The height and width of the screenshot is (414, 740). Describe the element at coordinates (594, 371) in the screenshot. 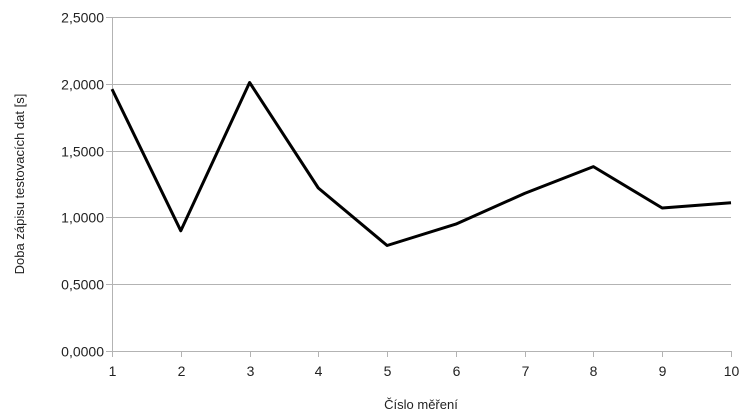

I see `x-tick-label: 8` at that location.